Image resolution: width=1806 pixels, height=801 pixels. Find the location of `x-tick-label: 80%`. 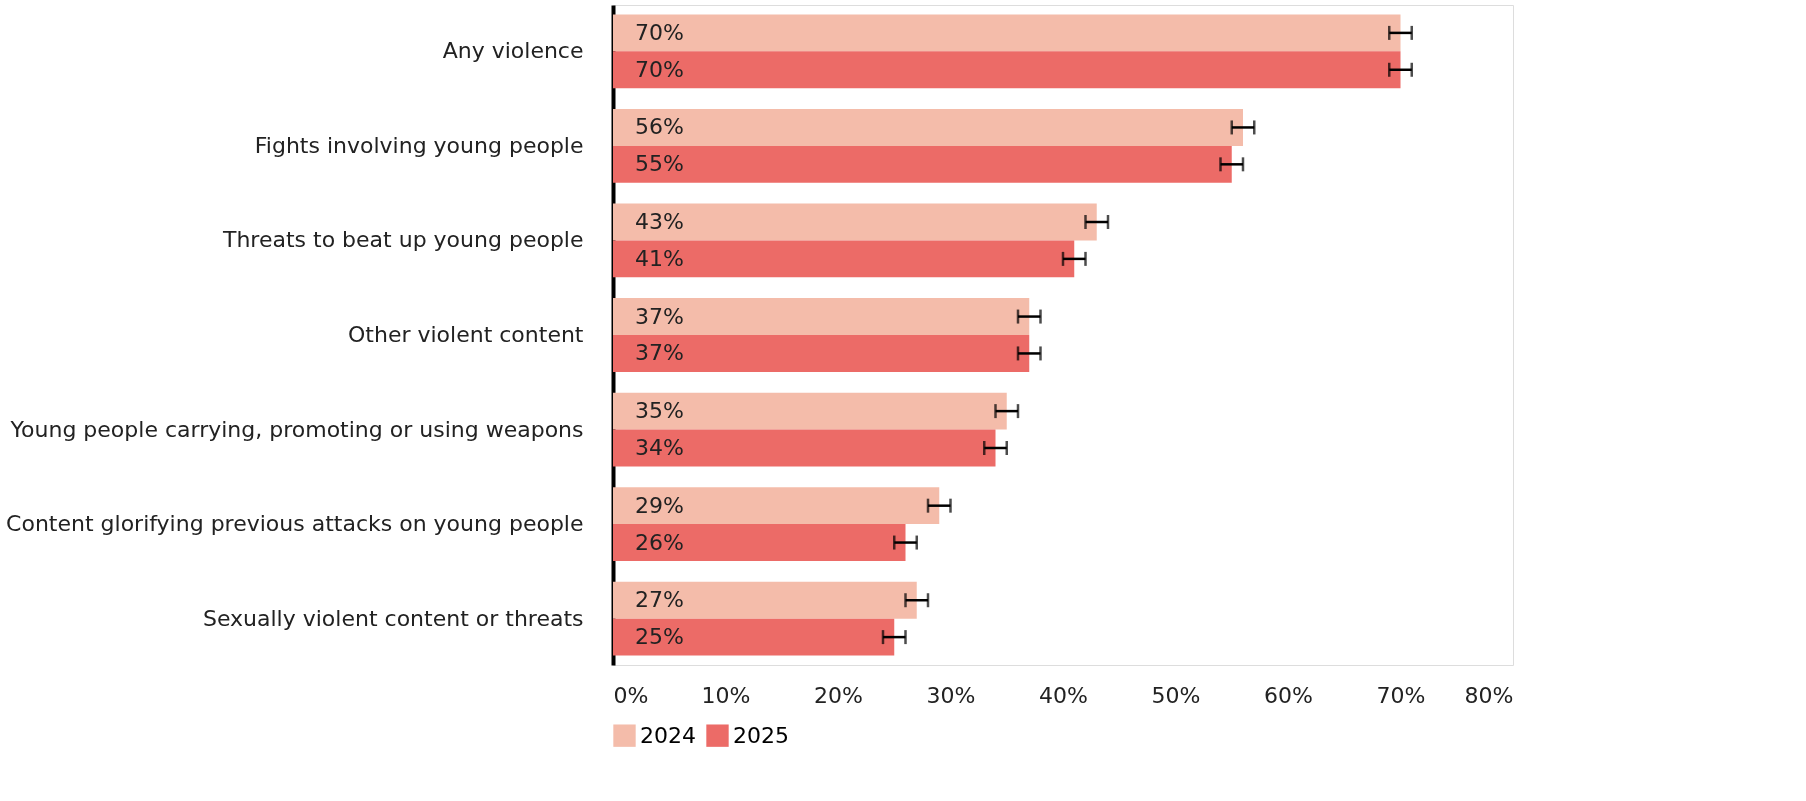

x-tick-label: 80% is located at coordinates (1489, 695).